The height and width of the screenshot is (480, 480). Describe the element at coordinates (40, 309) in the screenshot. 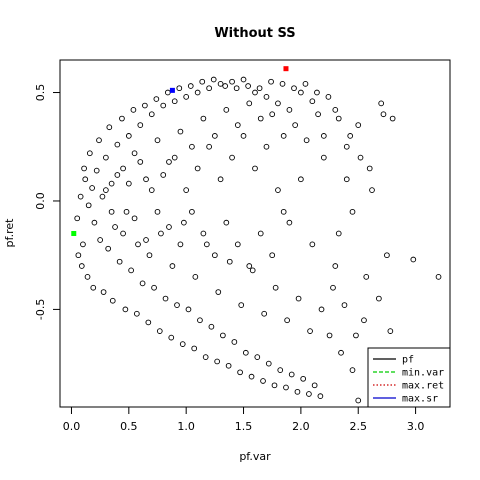

I see `y-tick-label: -0.5` at that location.